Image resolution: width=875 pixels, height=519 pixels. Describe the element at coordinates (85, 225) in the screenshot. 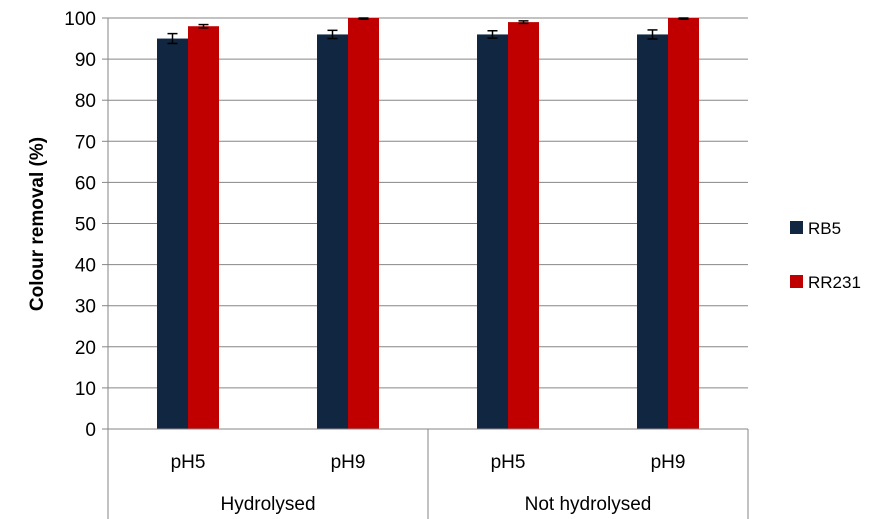

I see `y-tick-label: 50` at that location.